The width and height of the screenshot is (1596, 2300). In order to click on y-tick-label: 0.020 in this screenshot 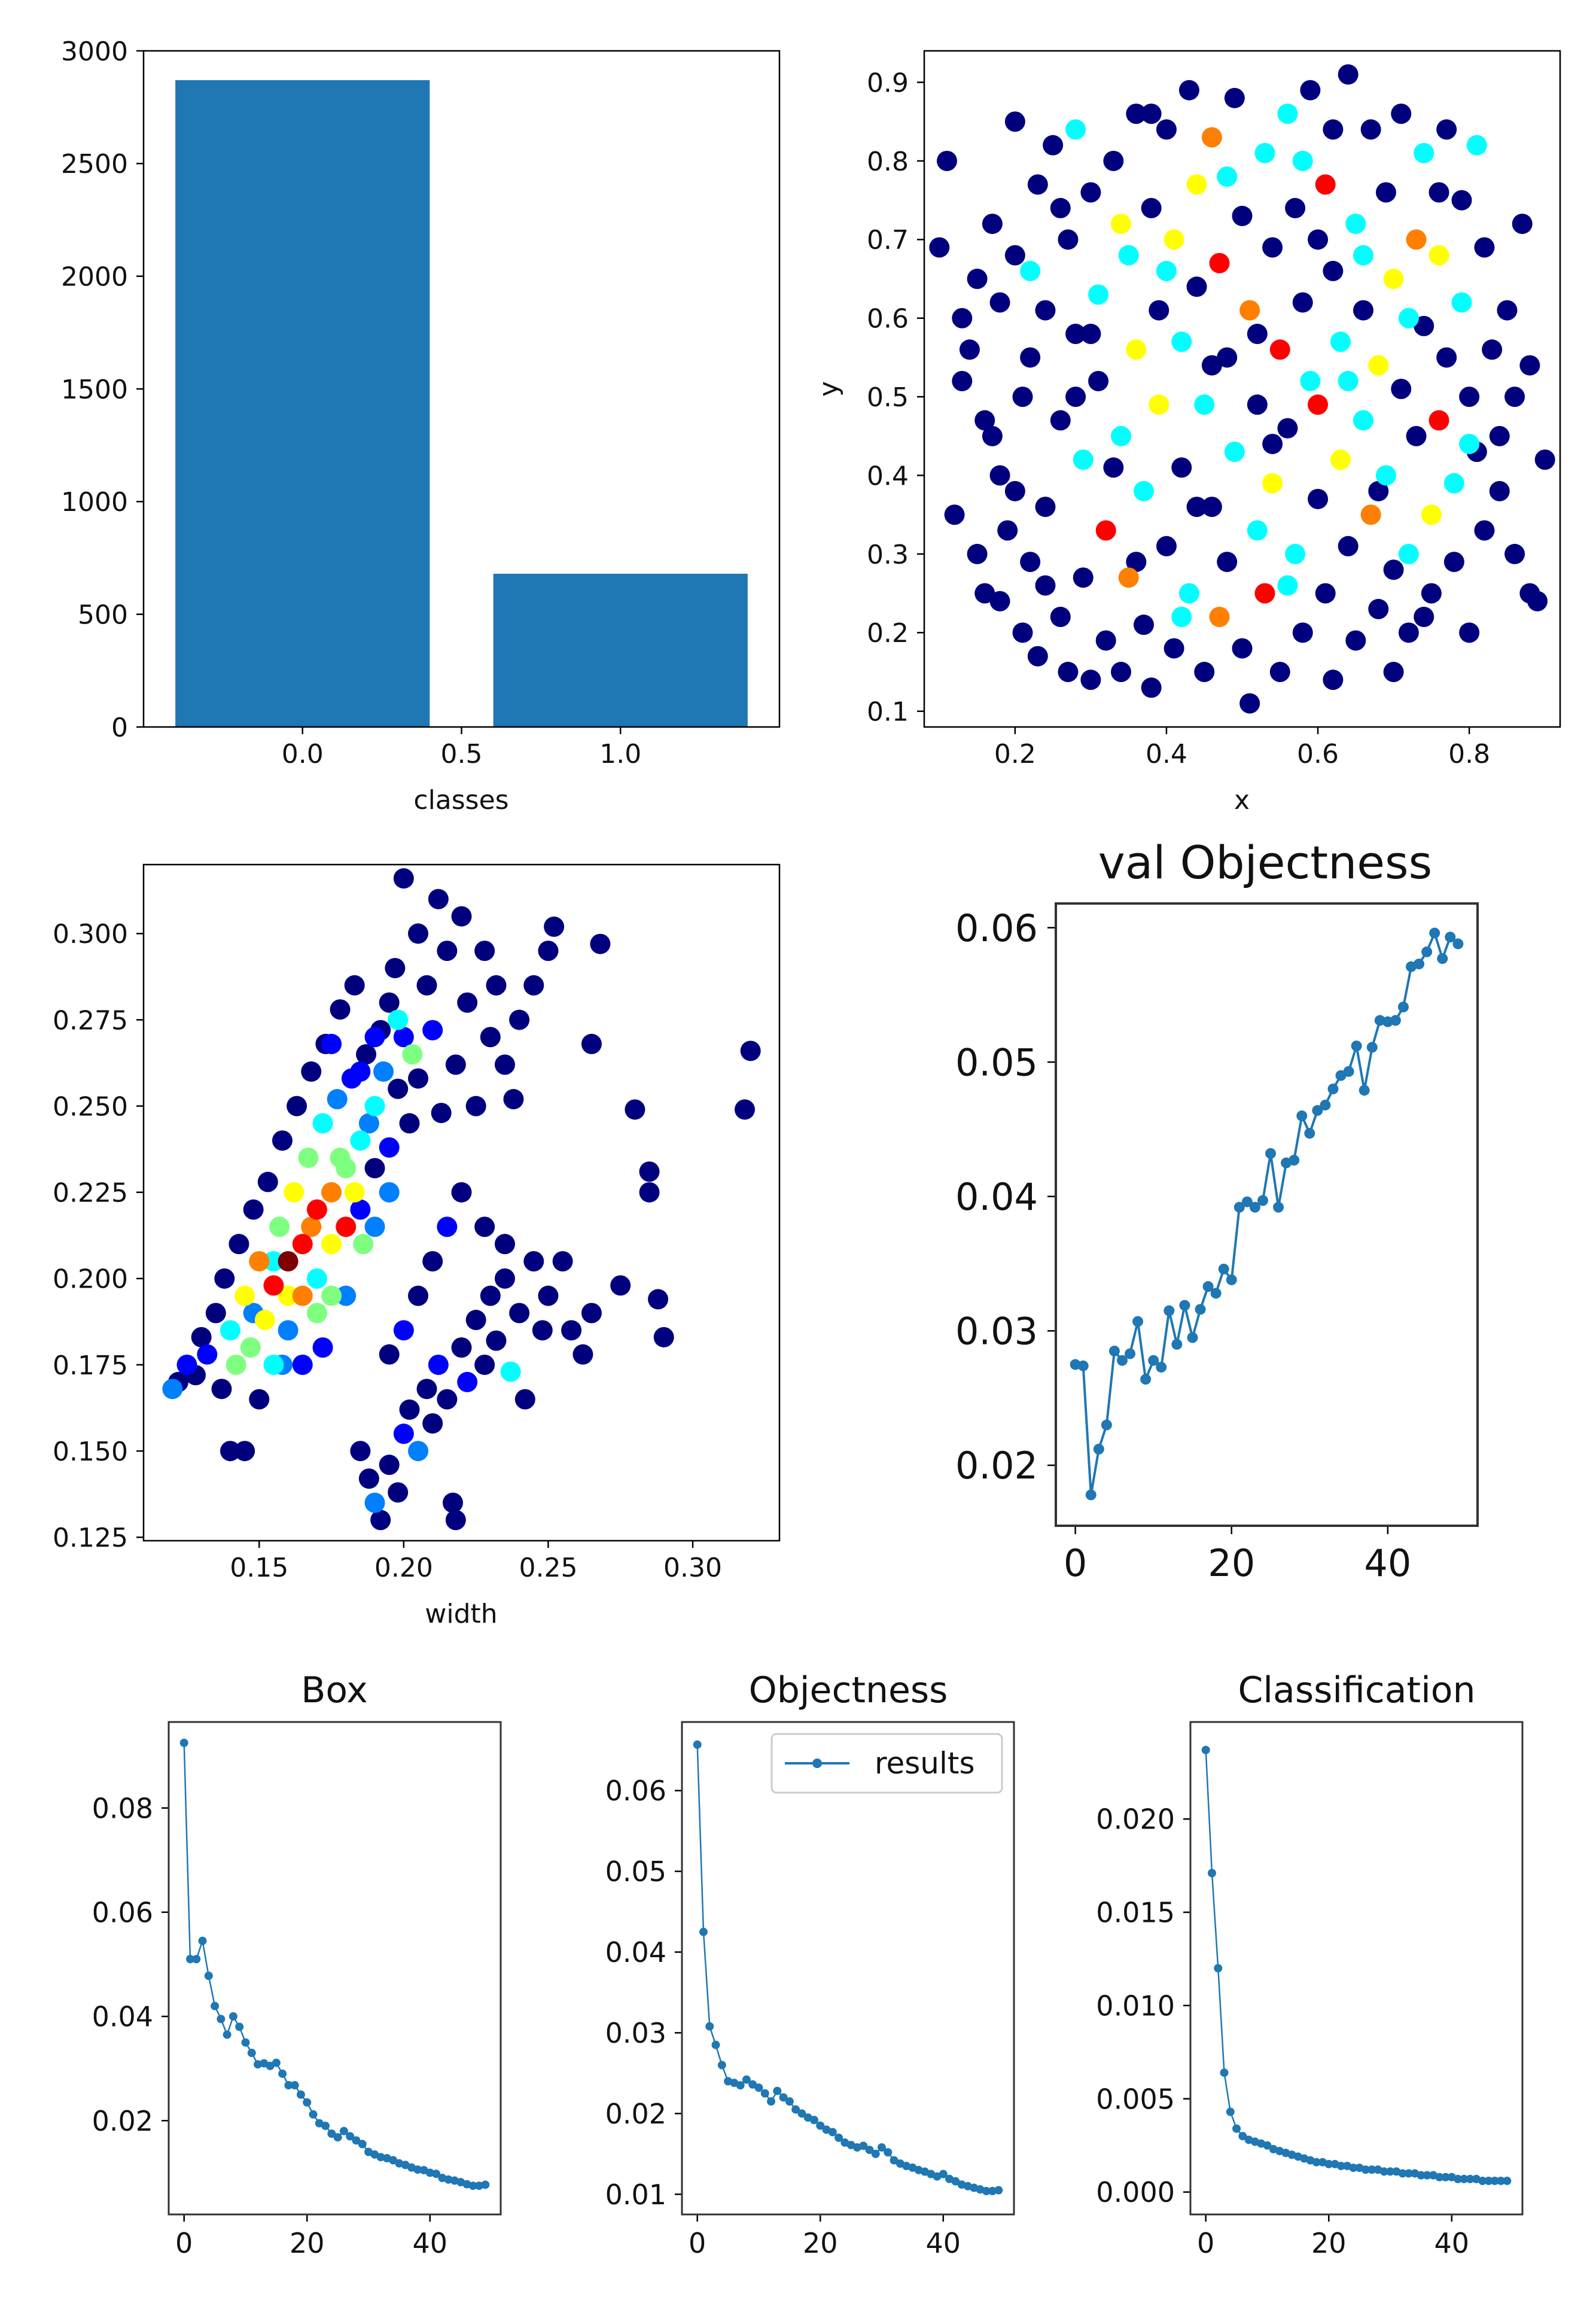, I will do `click(1135, 1819)`.